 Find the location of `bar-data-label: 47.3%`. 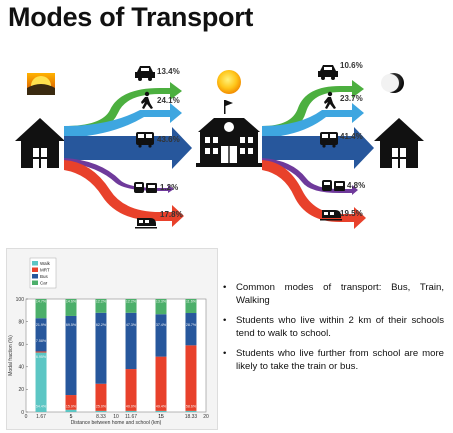

bar-data-label: 47.3% is located at coordinates (131, 325).